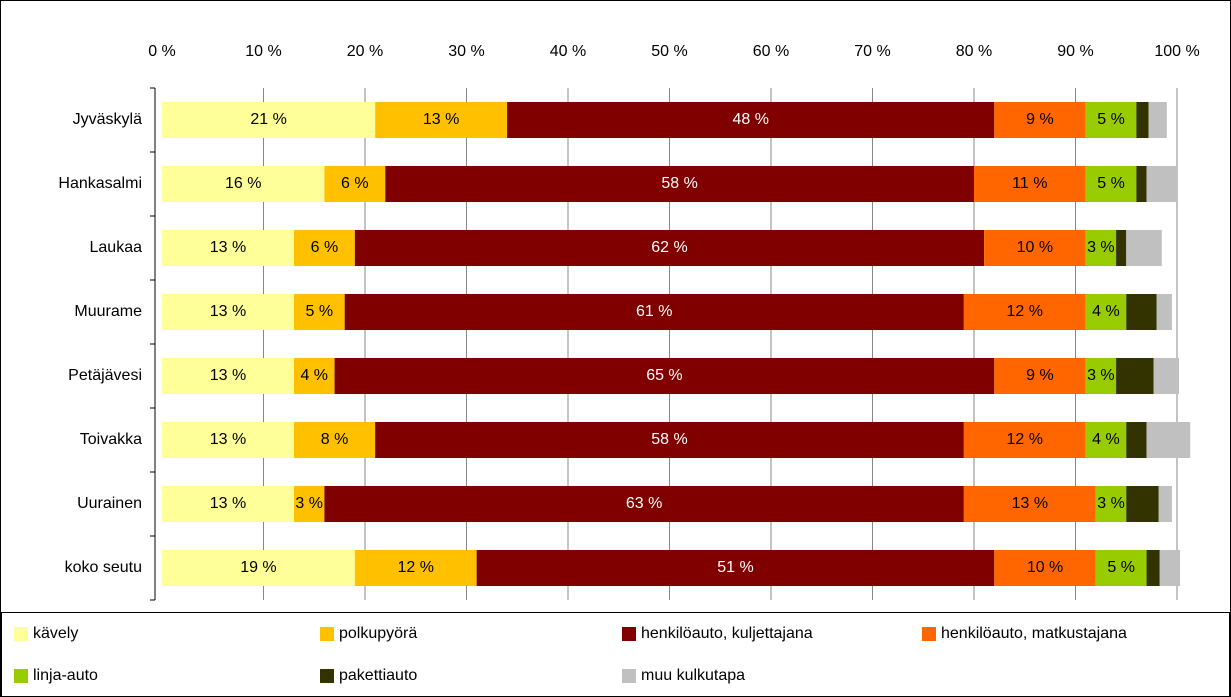 The image size is (1231, 697). What do you see at coordinates (100, 183) in the screenshot?
I see `y-tick-label: Hankasalmi` at bounding box center [100, 183].